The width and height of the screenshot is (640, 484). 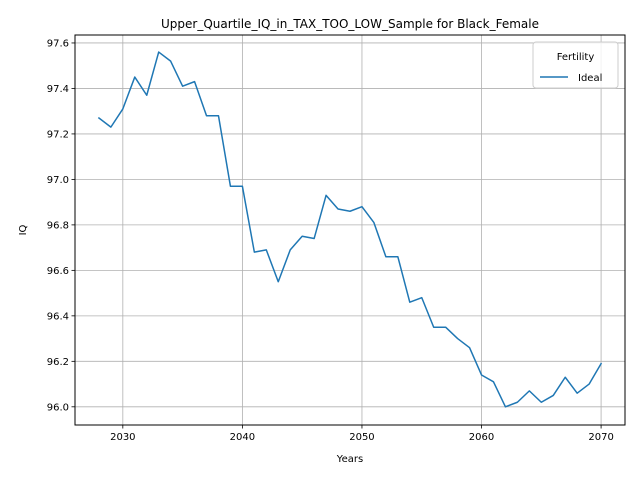 I want to click on x-tick-label: 2060, so click(x=481, y=437).